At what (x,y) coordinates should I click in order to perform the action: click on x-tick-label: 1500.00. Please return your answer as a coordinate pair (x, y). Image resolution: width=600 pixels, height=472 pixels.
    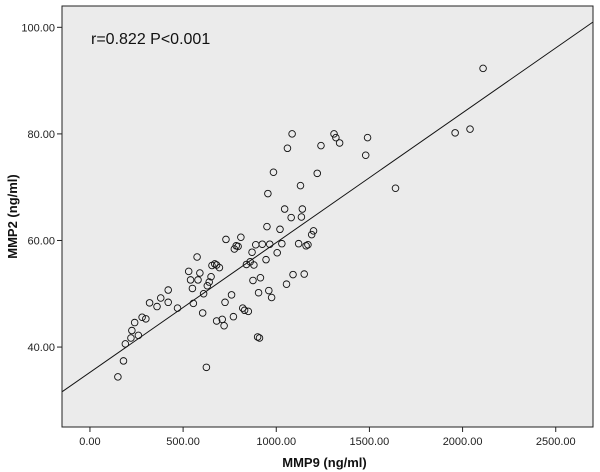
    Looking at the image, I should click on (370, 442).